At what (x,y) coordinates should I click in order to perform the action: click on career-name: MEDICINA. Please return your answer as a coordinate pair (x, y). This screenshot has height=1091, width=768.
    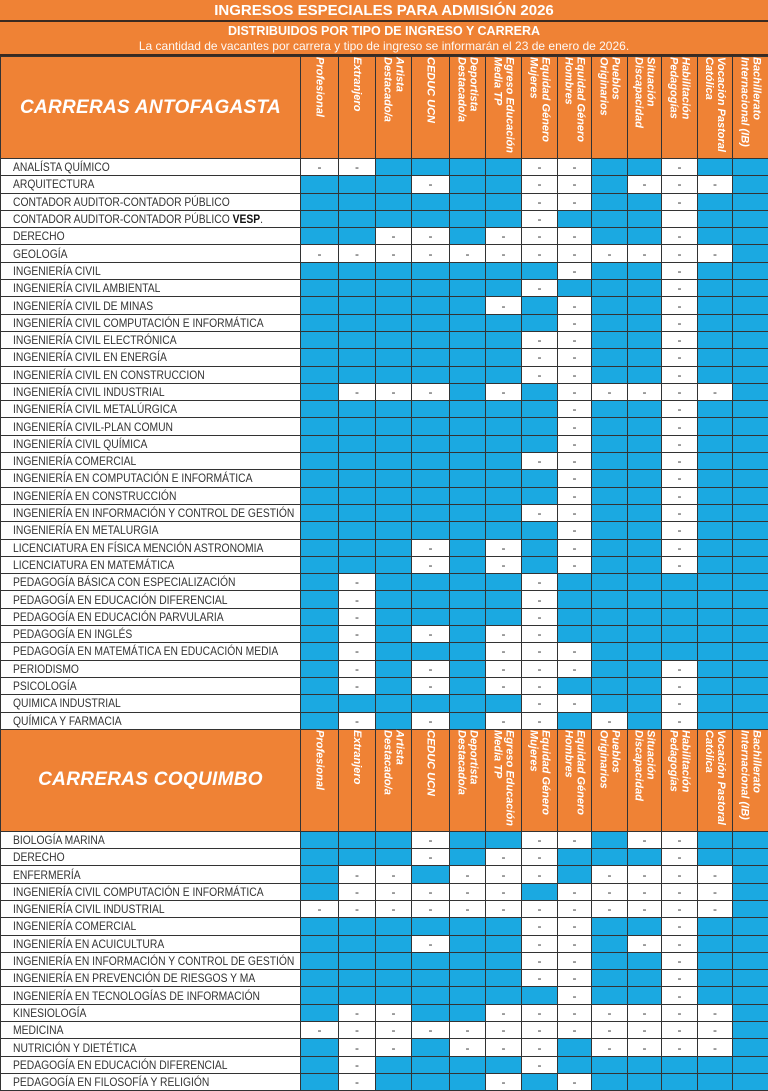
    Looking at the image, I should click on (151, 1030).